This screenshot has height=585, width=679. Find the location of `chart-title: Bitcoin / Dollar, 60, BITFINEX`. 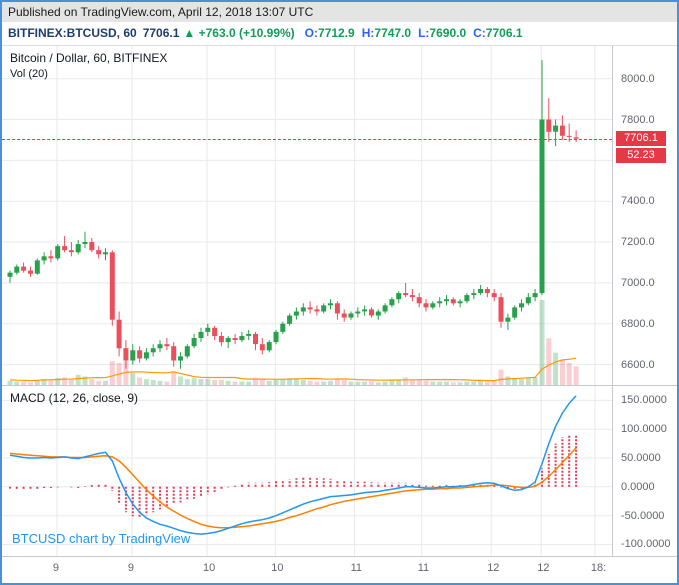

chart-title: Bitcoin / Dollar, 60, BITFINEX is located at coordinates (89, 58).